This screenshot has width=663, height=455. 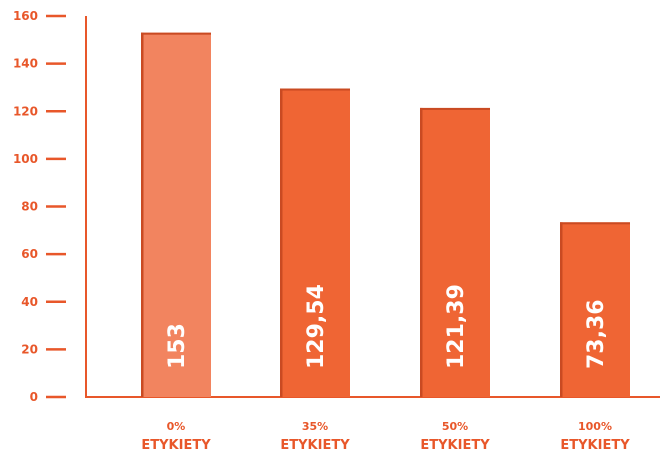 I want to click on y-tick-label: 120, so click(x=25, y=111).